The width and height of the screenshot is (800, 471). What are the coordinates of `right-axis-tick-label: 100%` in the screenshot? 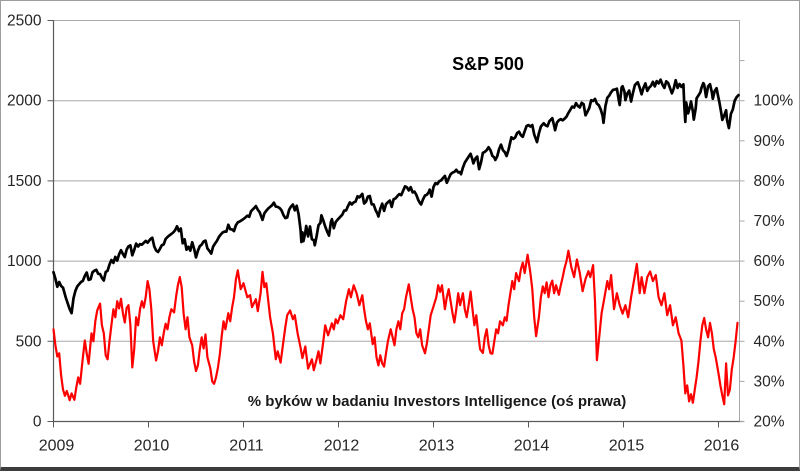 It's located at (774, 101).